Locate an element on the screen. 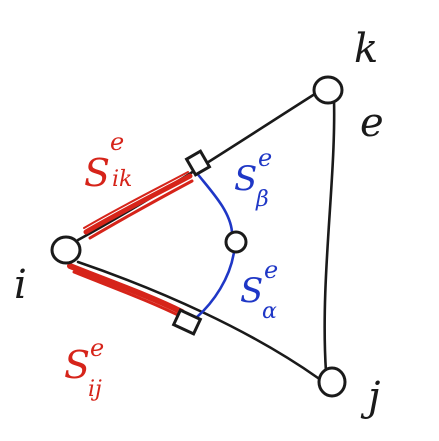  node-k-circle is located at coordinates (328, 90).